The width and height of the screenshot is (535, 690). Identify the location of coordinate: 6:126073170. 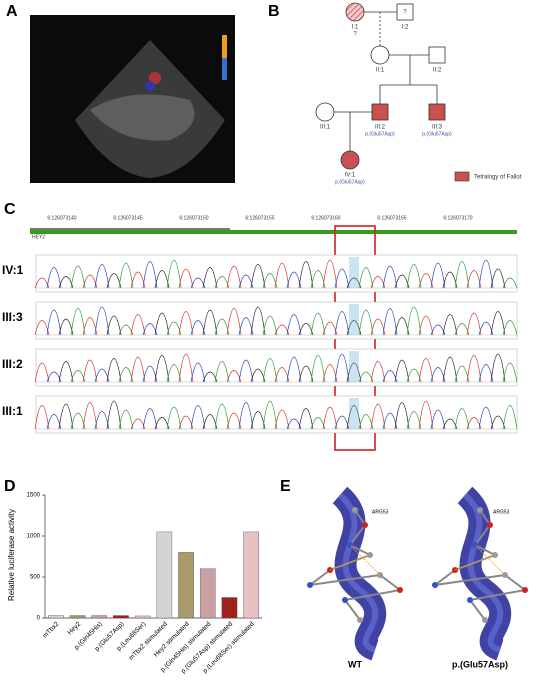
(457, 218).